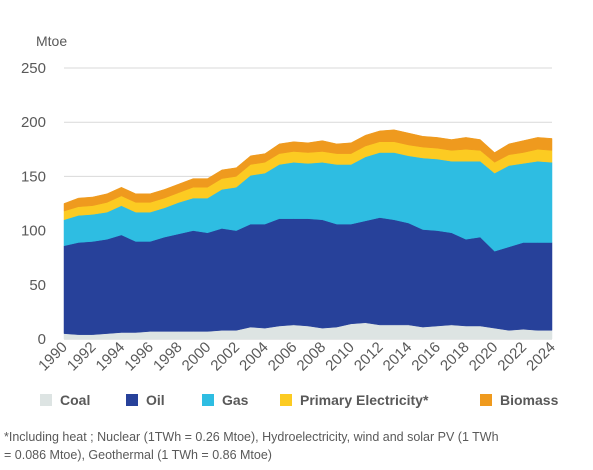 This screenshot has height=470, width=593. I want to click on legend-swatch-primary-electricity, so click(286, 400).